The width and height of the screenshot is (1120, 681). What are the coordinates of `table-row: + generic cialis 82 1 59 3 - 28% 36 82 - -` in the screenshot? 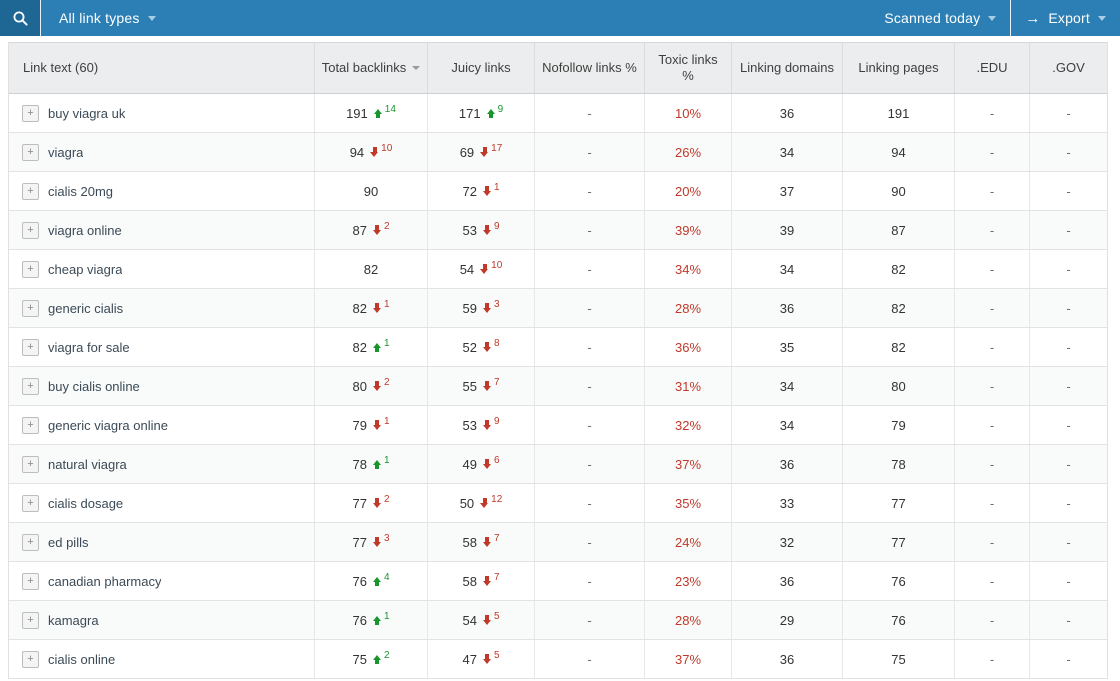 It's located at (558, 308).